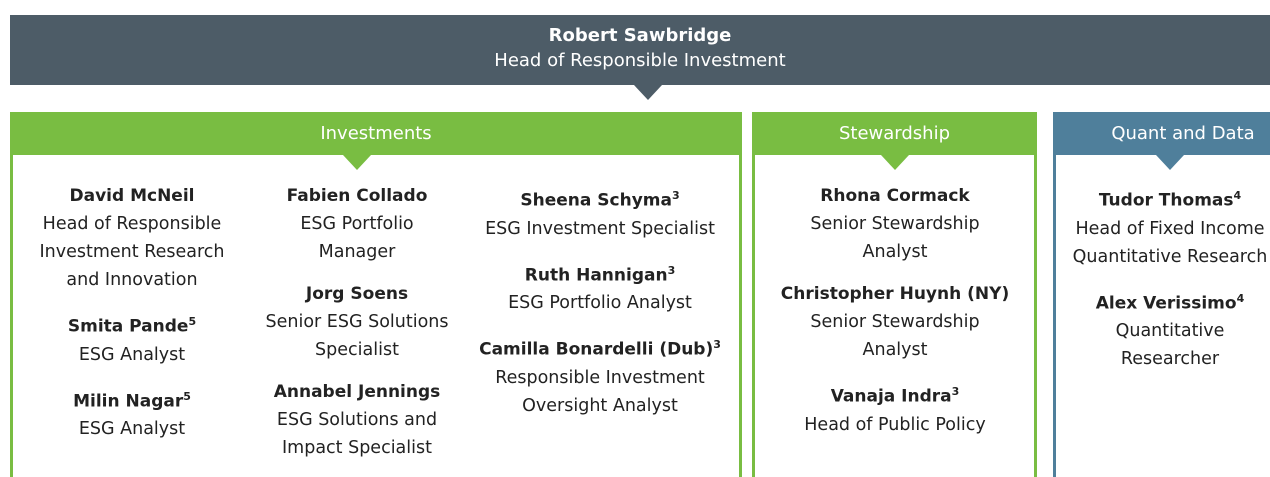 This screenshot has height=477, width=1270. I want to click on name: Alex Verissimo, so click(1166, 303).